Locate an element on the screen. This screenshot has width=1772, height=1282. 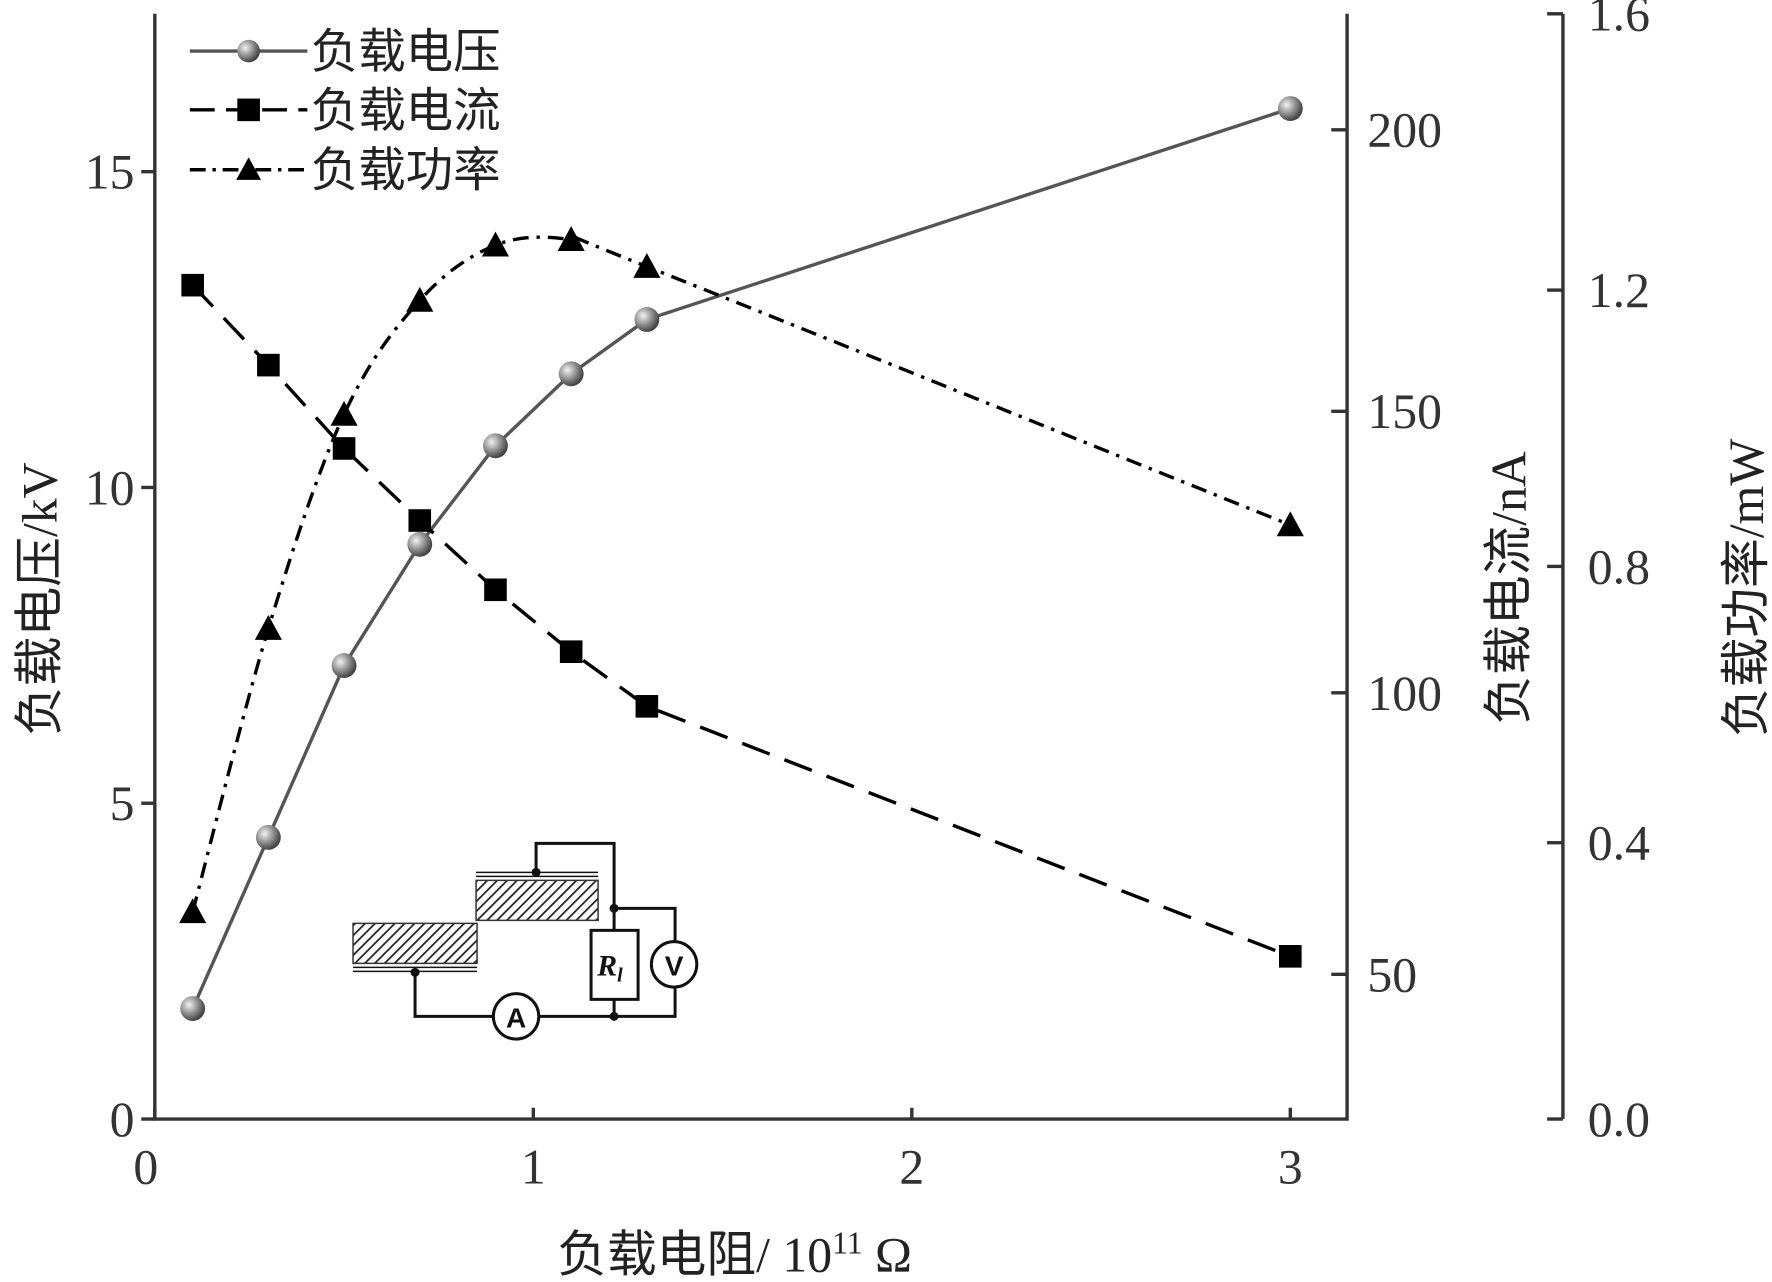
legend-triangle-marker is located at coordinates (249, 168).